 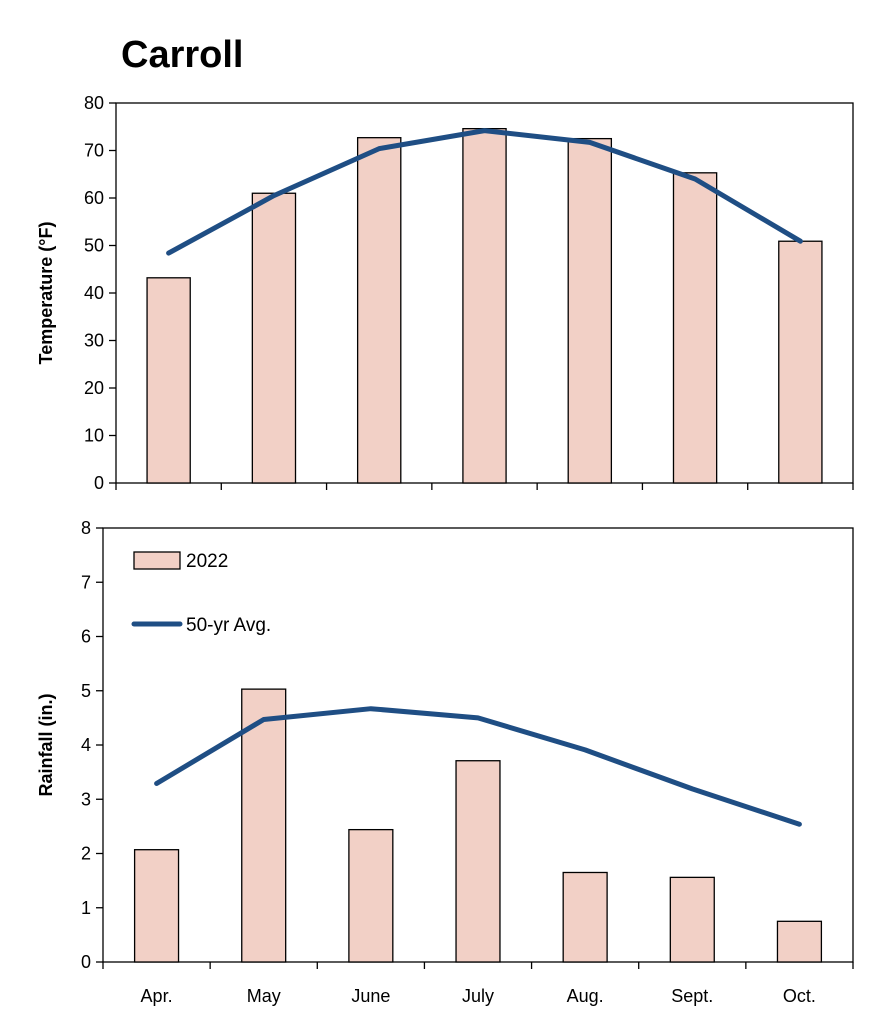 What do you see at coordinates (182, 55) in the screenshot?
I see `chart-title: Carroll` at bounding box center [182, 55].